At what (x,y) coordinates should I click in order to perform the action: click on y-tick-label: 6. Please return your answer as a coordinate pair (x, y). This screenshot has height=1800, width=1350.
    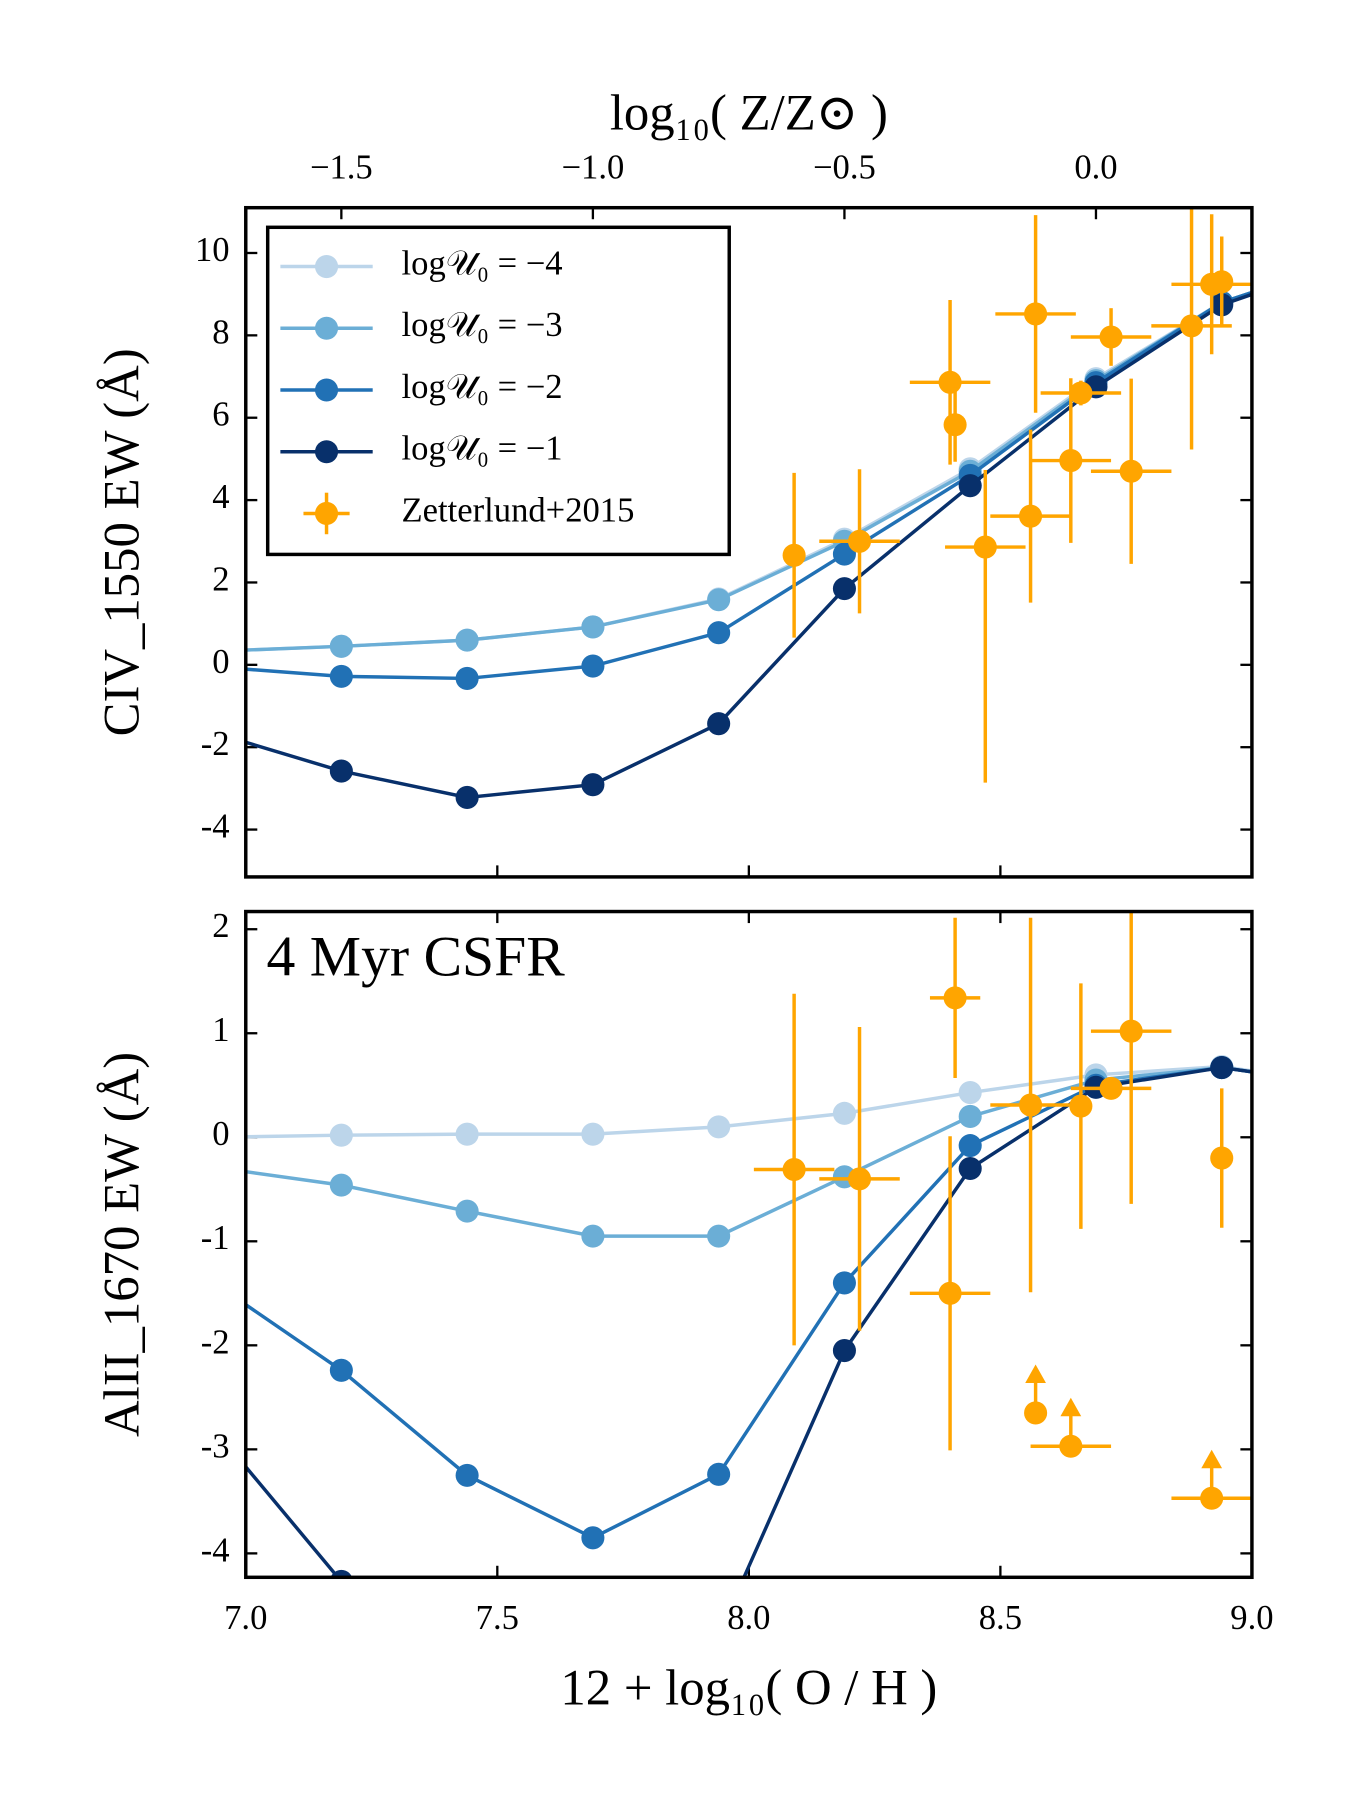
    Looking at the image, I should click on (220, 415).